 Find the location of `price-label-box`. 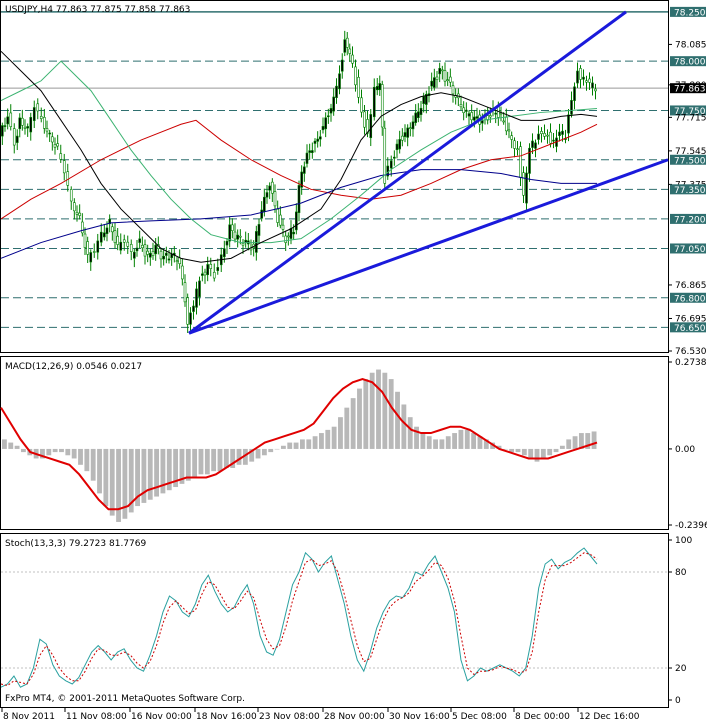

price-label-box is located at coordinates (688, 189).